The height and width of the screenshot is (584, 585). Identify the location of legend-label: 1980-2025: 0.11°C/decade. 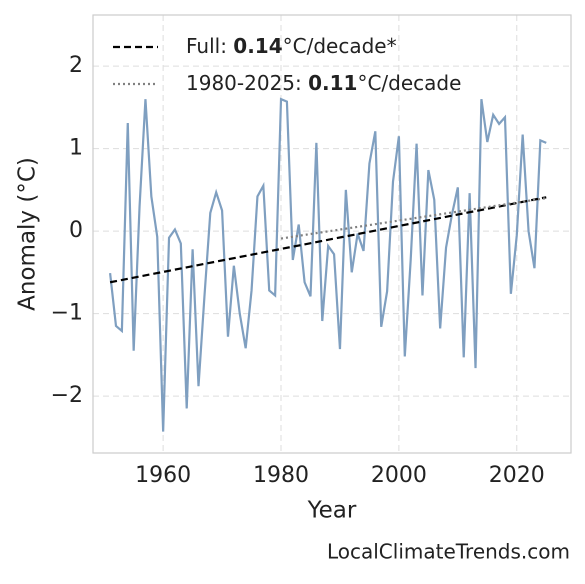
(323, 83).